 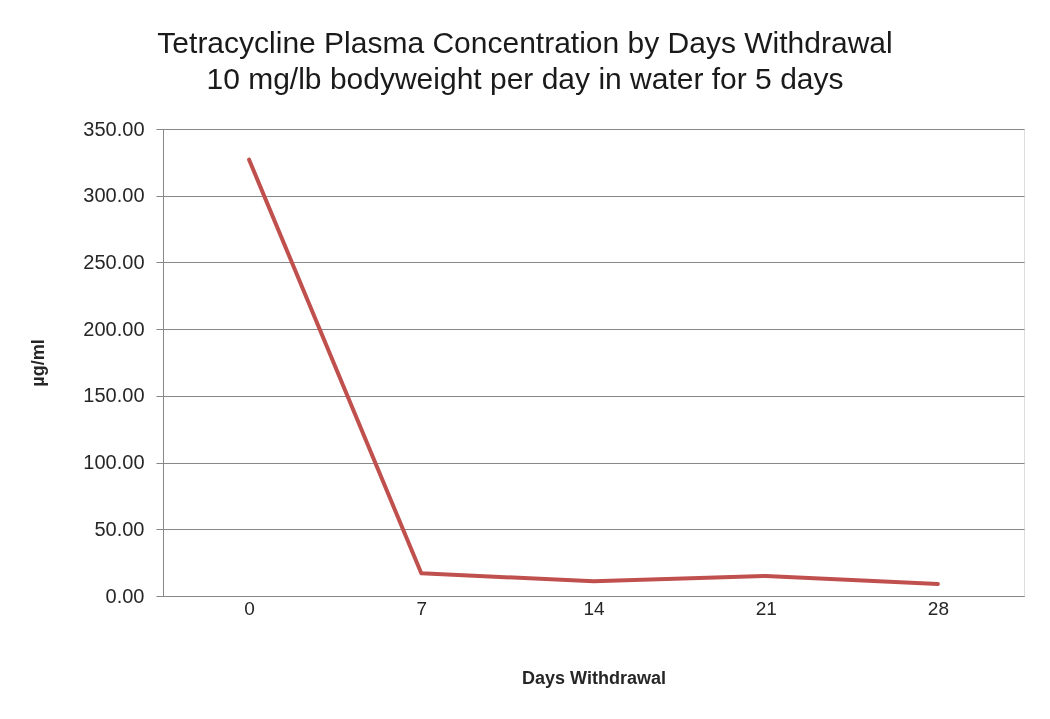 I want to click on chart-subtitle: 10 mg/lb bodyweight per day in water for 5 days, so click(x=525, y=78).